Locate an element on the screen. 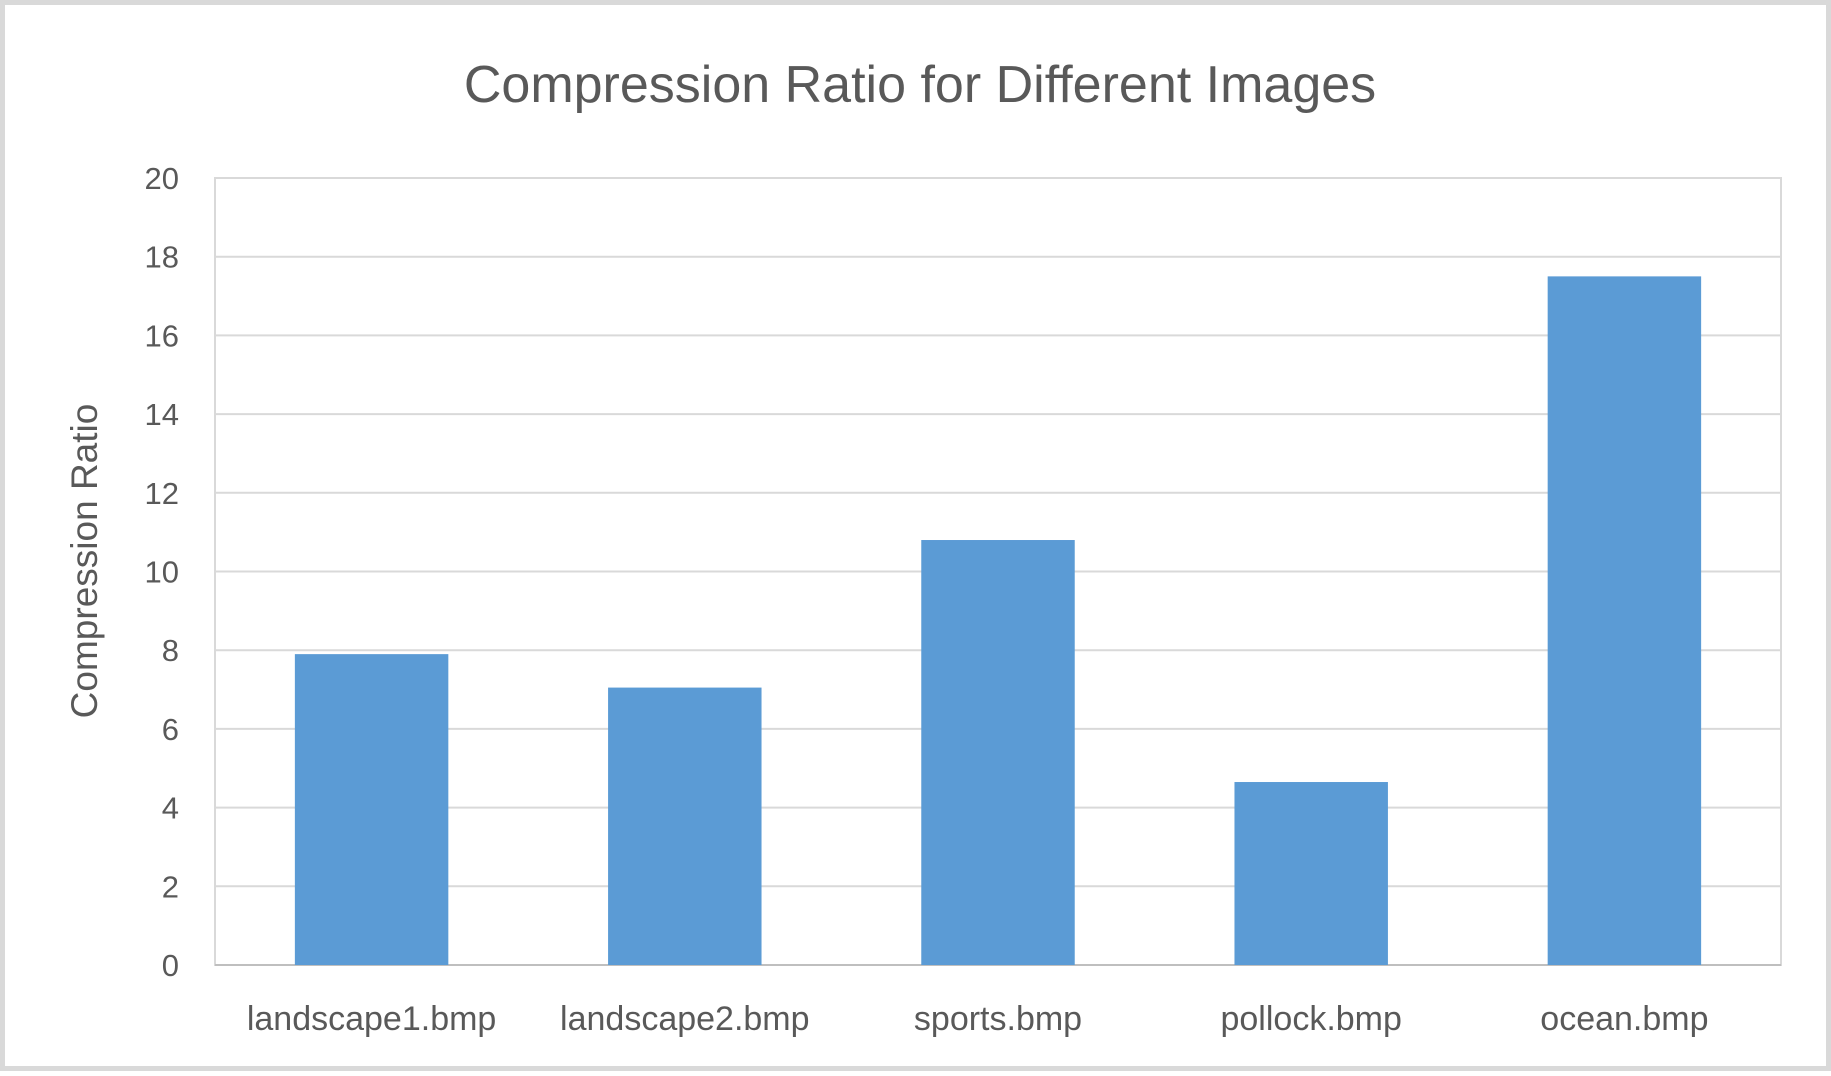  y-tick-label: 20 is located at coordinates (162, 178).